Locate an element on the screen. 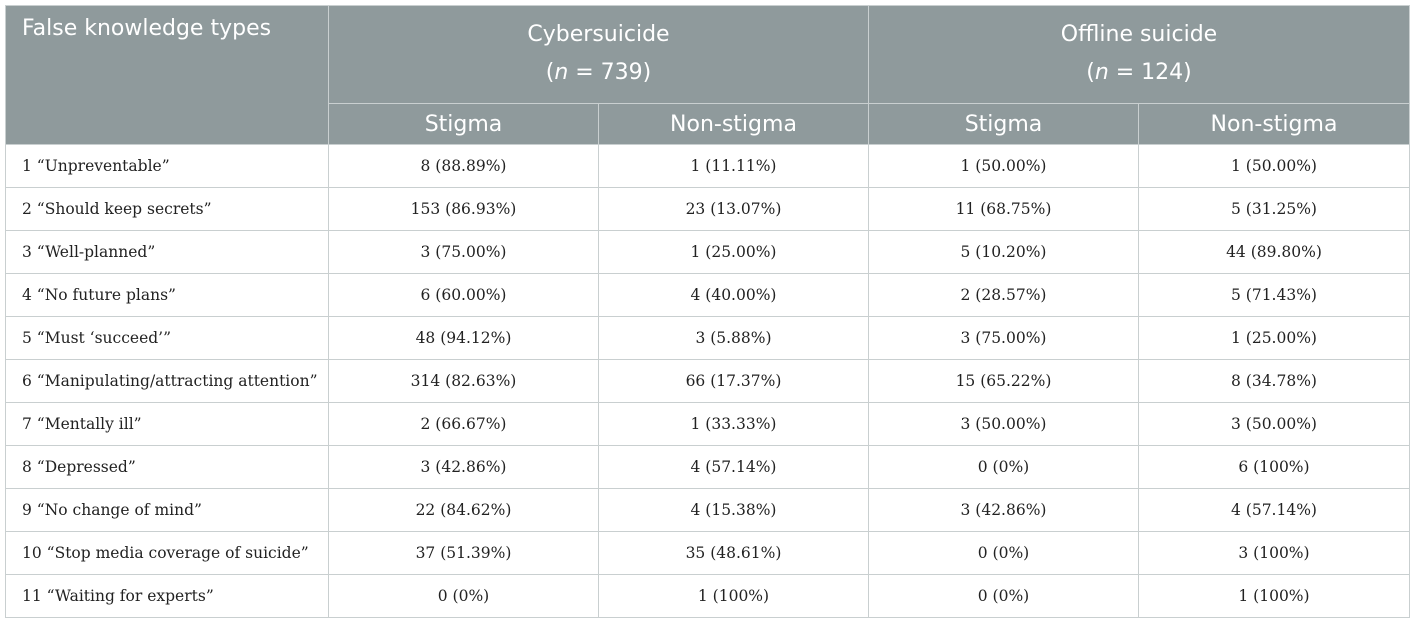  row-label: 5 “Must ‘succeed’” is located at coordinates (167, 338).